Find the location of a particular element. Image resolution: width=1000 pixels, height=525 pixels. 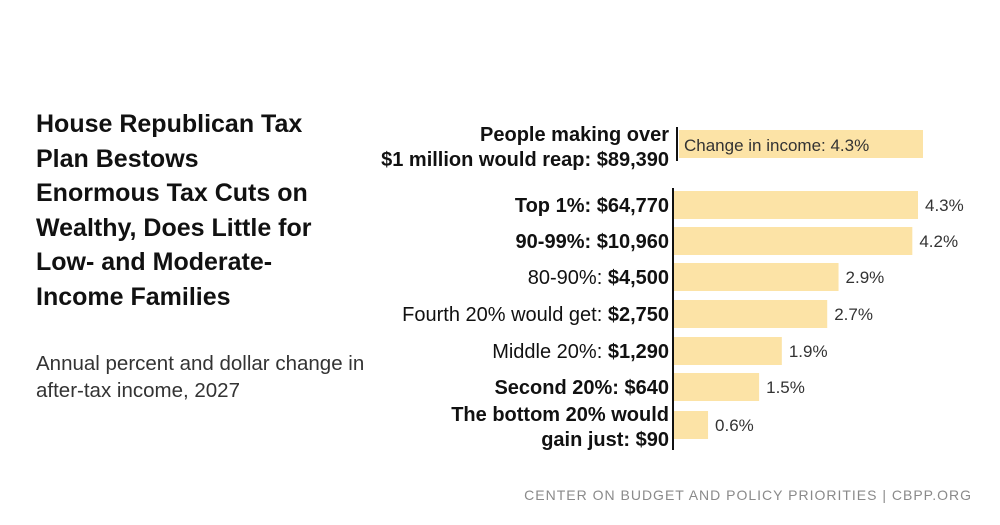

bar-label-5: Second 20%: $640 is located at coordinates (581, 388).